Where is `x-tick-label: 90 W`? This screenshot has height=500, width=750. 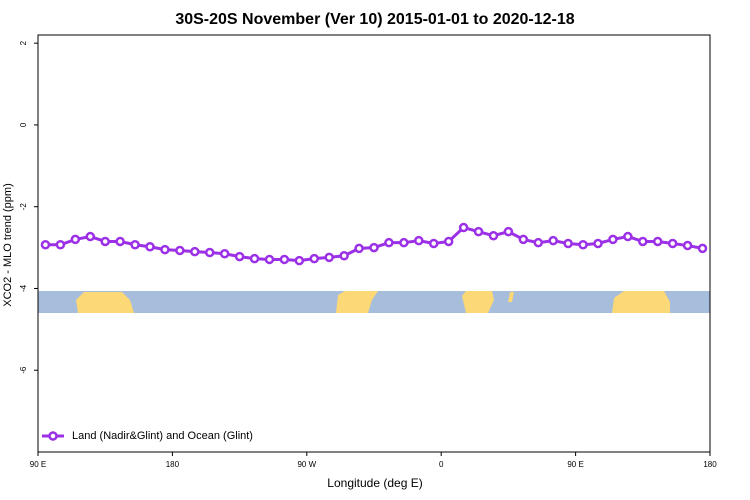
x-tick-label: 90 W is located at coordinates (306, 464).